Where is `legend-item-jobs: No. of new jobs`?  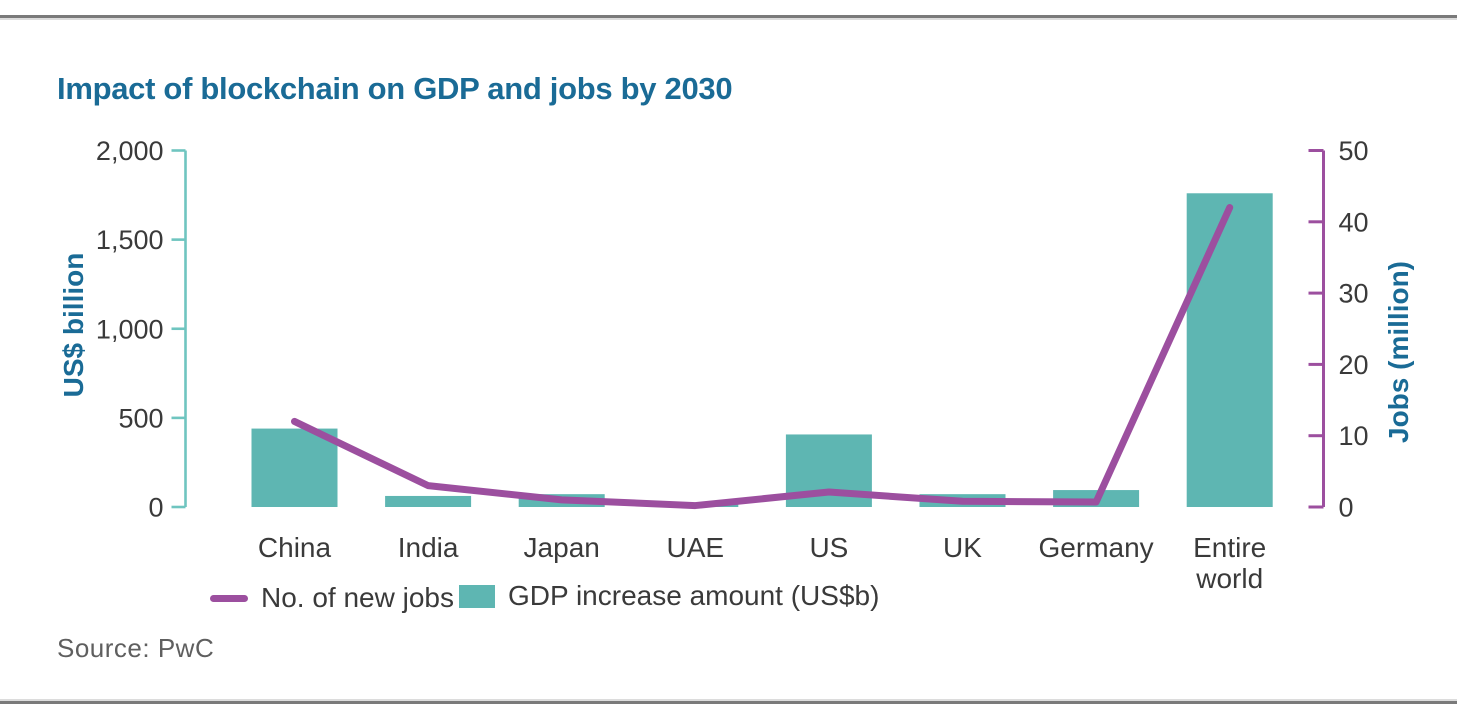 legend-item-jobs: No. of new jobs is located at coordinates (332, 598).